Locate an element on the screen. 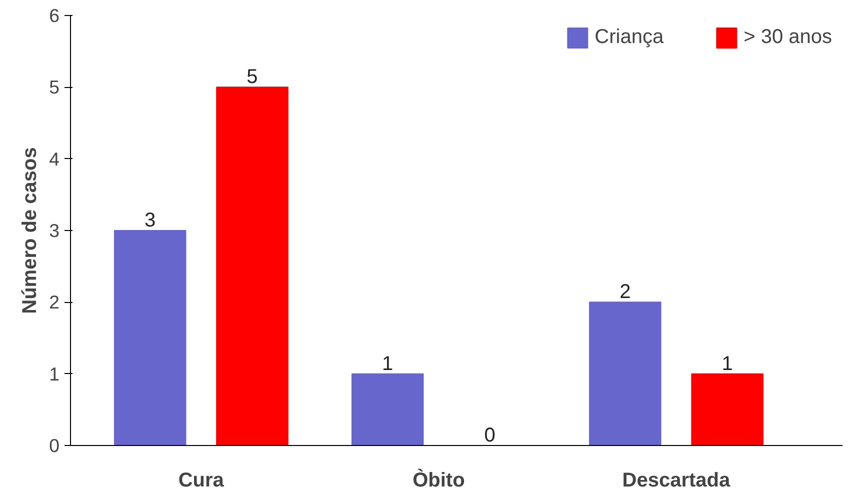 The image size is (852, 495). y-tick-label: 3 is located at coordinates (54, 230).